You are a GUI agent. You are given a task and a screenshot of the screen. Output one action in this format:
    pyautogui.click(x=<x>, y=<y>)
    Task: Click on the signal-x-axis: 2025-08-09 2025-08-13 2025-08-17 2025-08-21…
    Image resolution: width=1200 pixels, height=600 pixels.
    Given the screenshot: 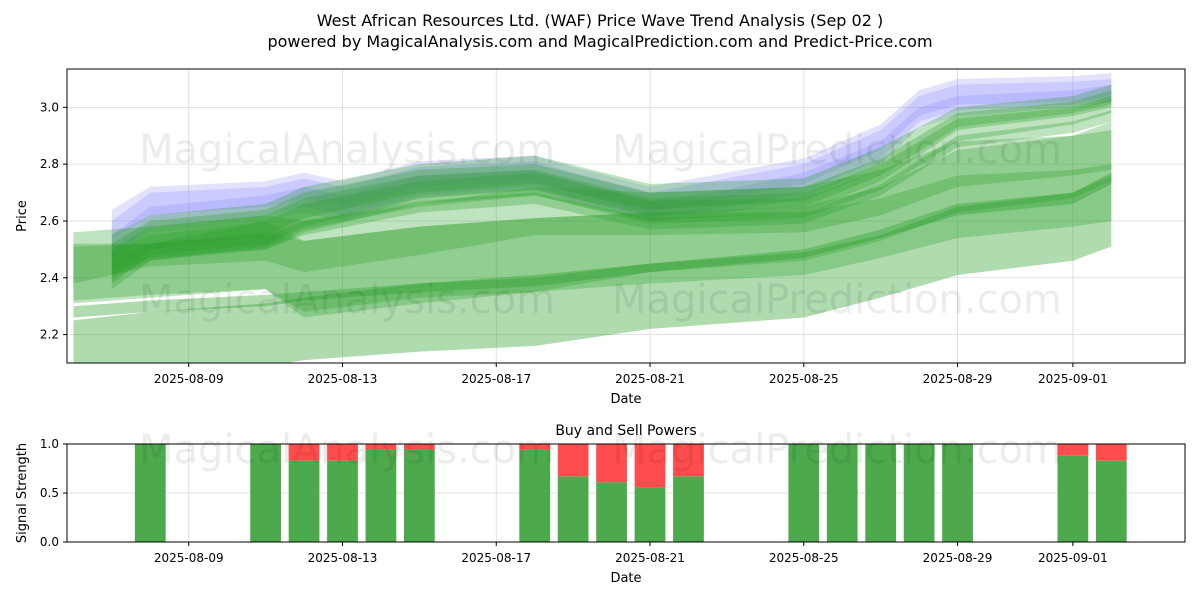 What is the action you would take?
    pyautogui.click(x=631, y=553)
    